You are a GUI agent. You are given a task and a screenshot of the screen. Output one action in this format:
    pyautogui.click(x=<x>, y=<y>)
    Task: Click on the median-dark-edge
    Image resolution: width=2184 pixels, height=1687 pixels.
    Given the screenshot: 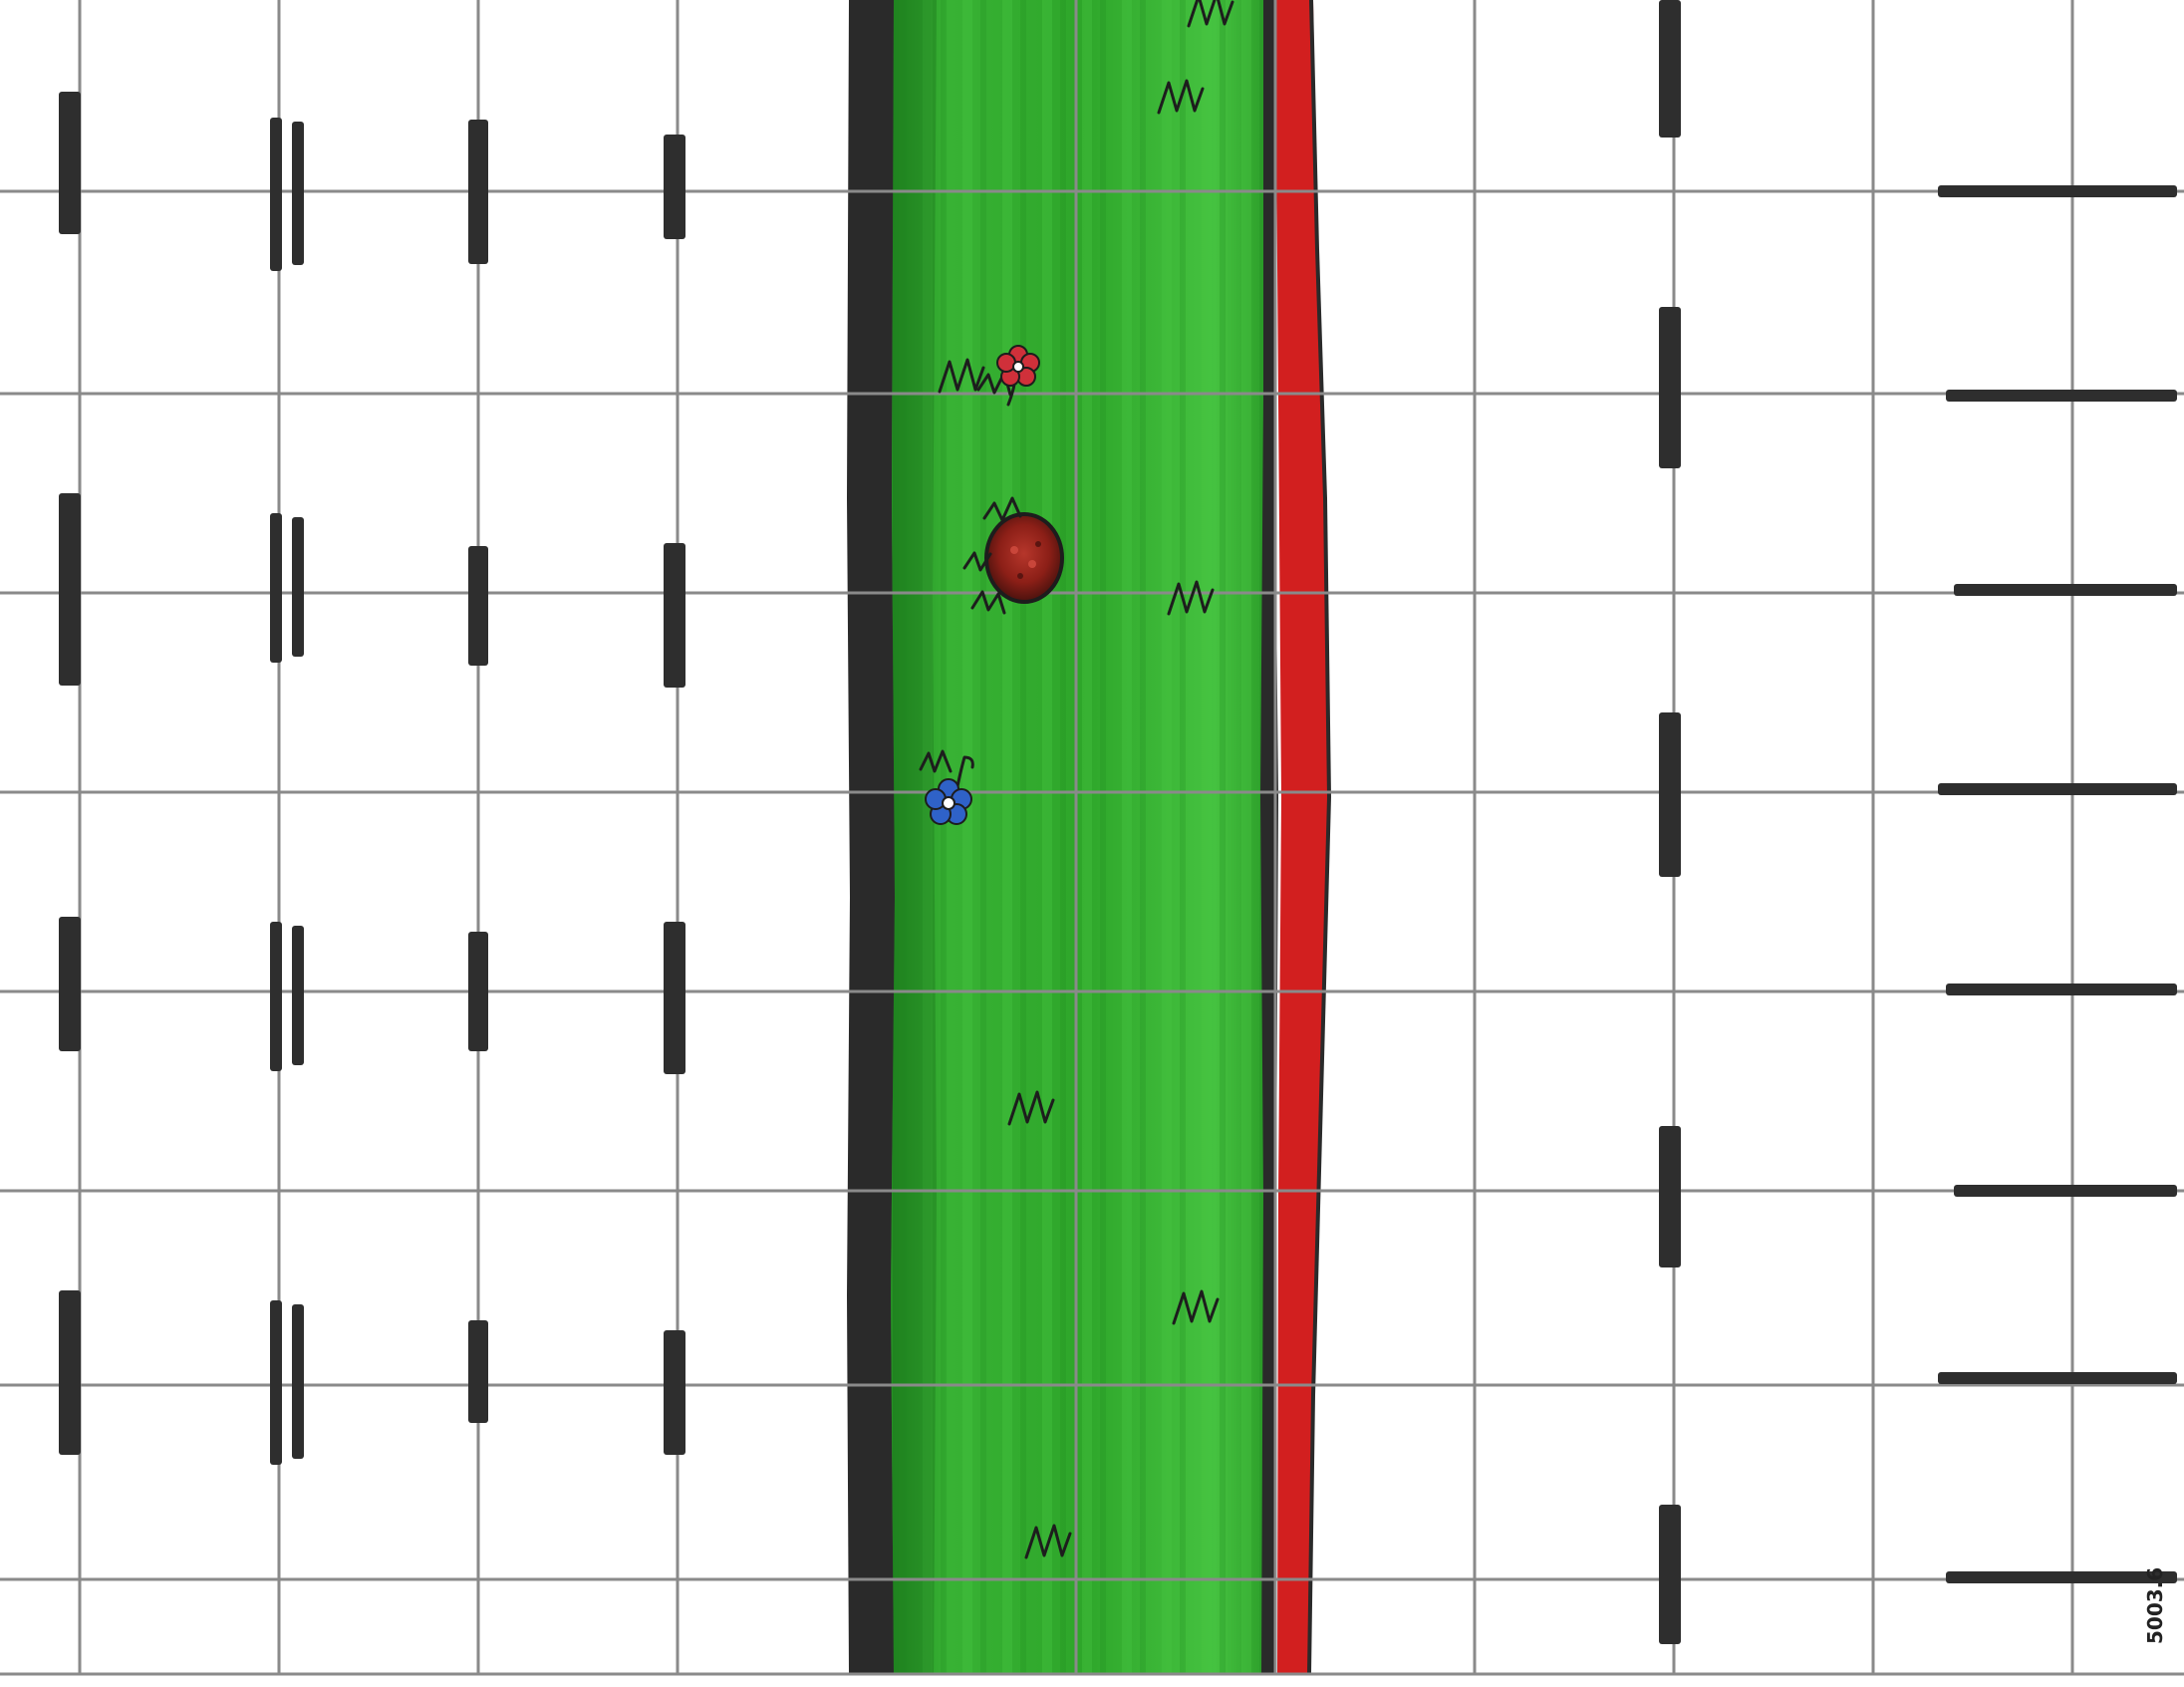 What is the action you would take?
    pyautogui.click(x=874, y=837)
    